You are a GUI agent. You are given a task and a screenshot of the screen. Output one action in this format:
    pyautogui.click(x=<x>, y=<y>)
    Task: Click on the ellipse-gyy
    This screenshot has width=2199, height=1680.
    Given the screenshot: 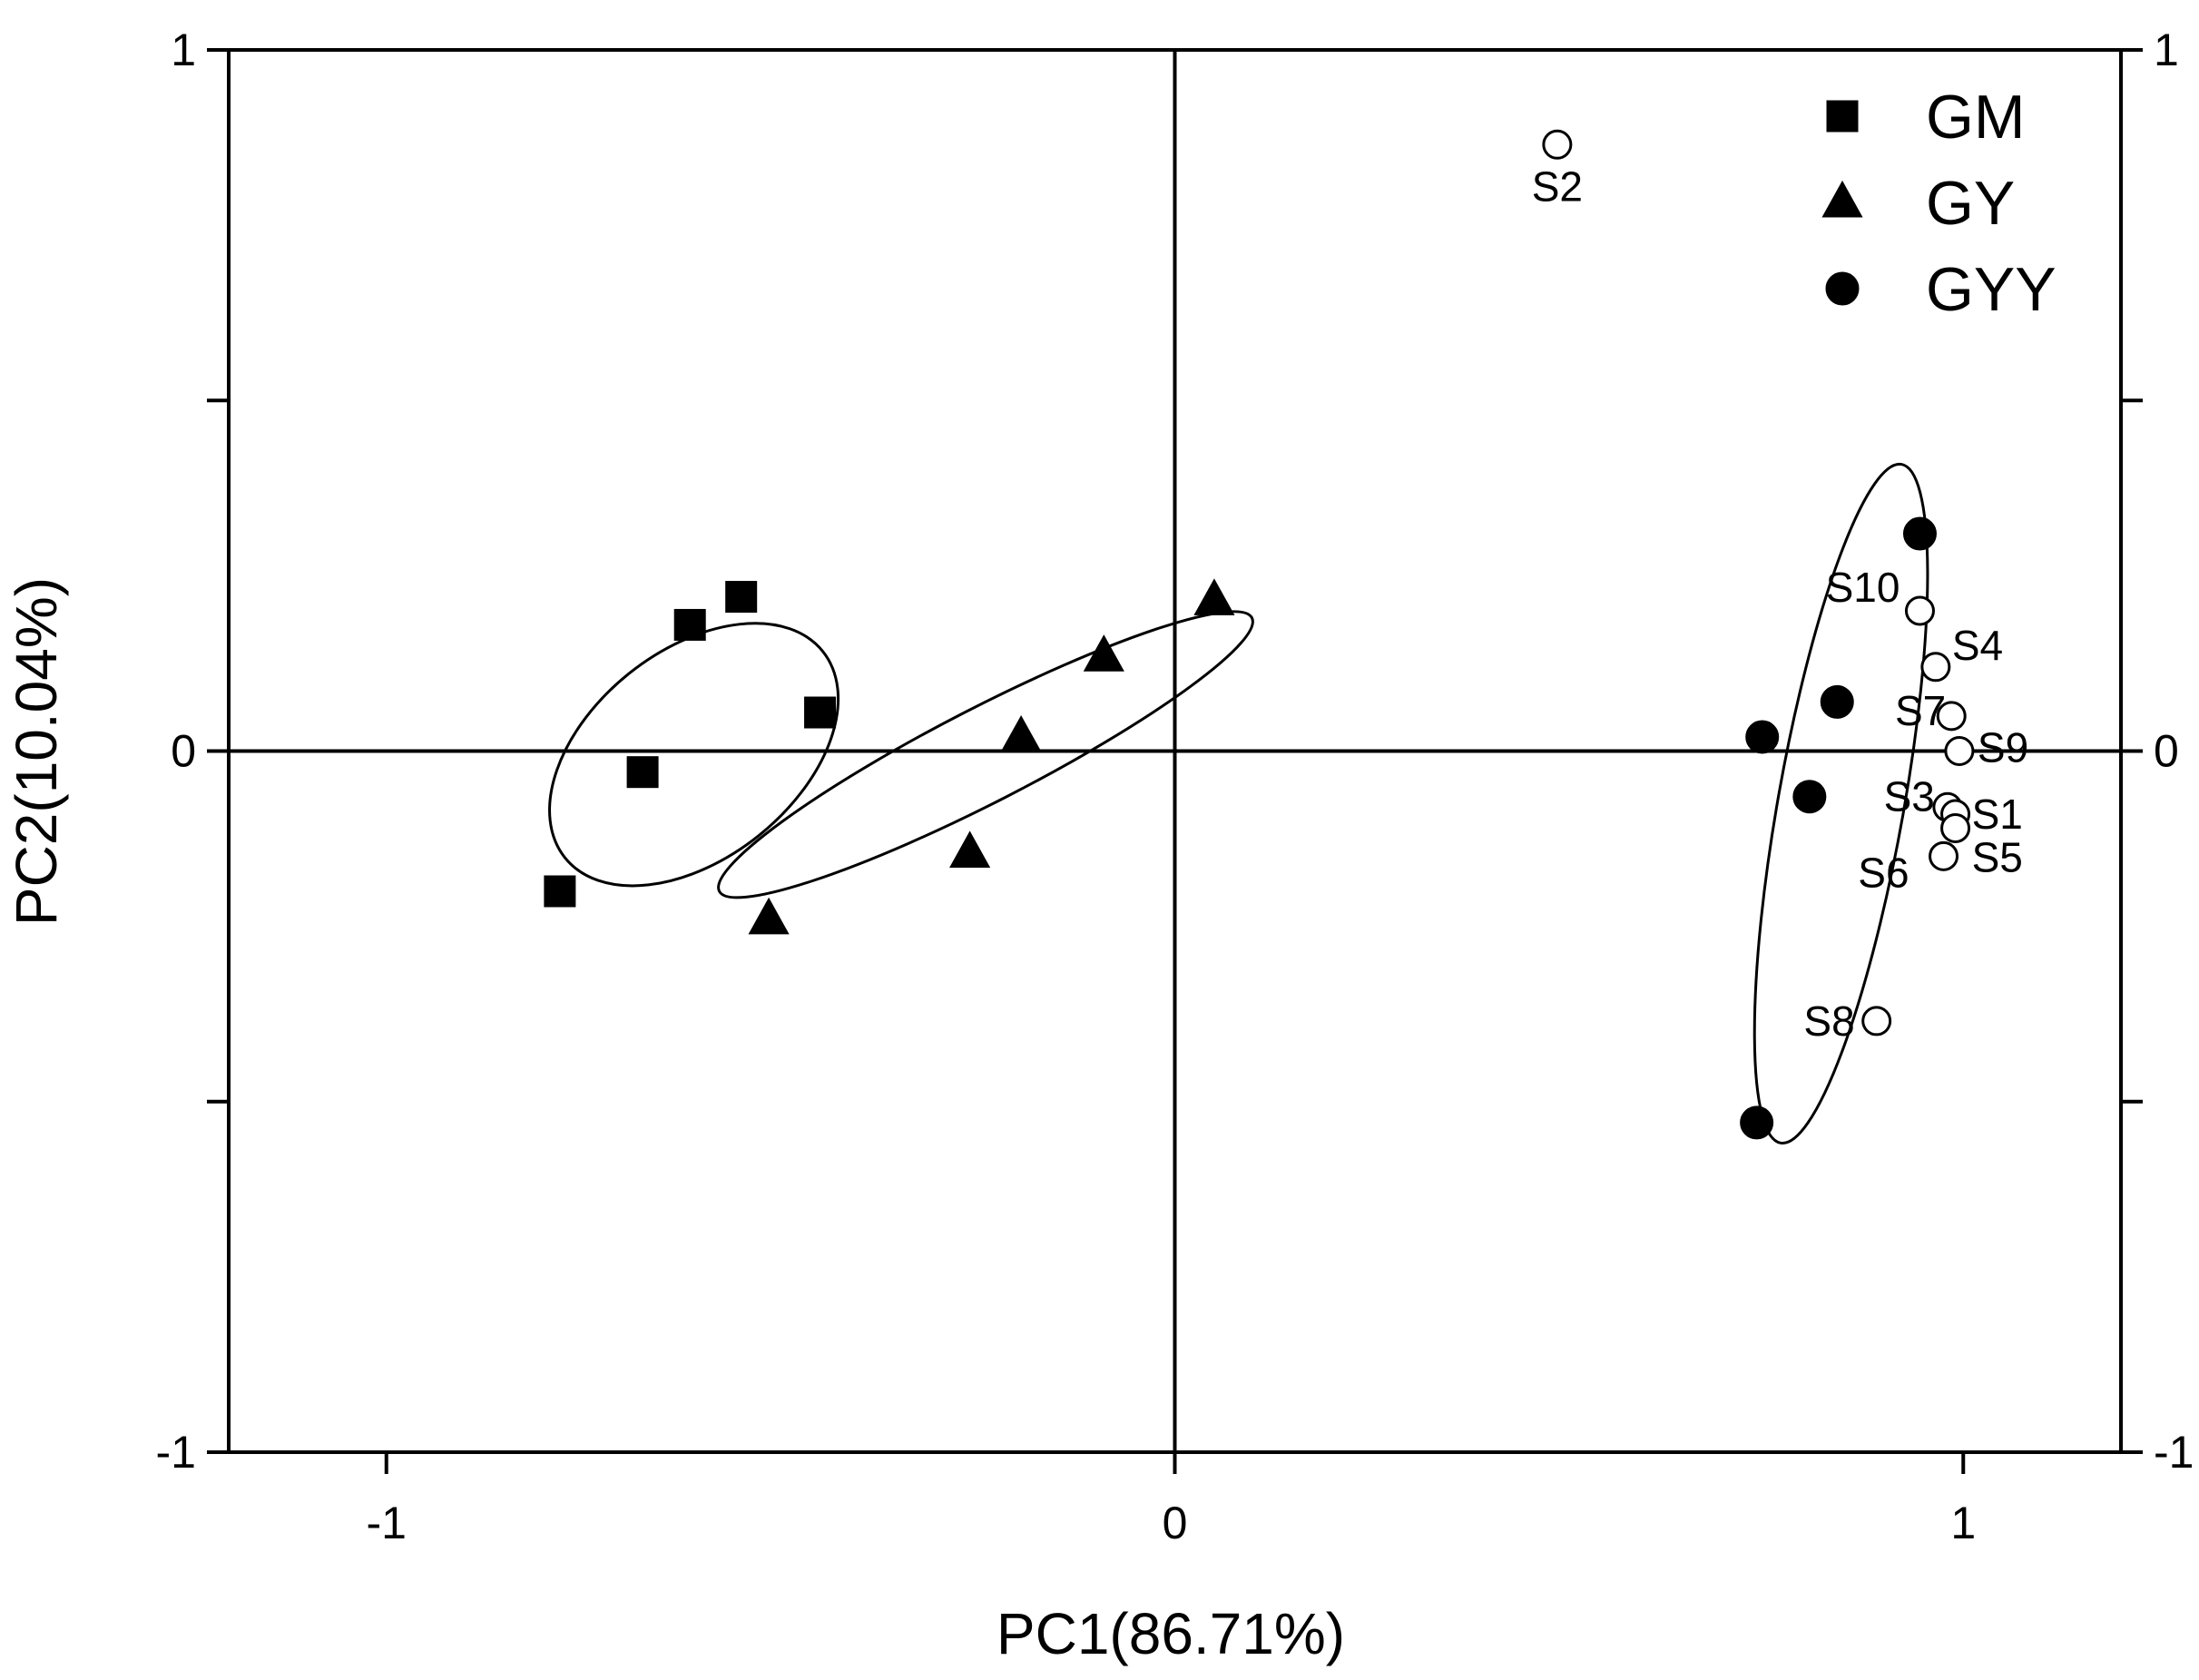 What is the action you would take?
    pyautogui.click(x=1840, y=803)
    